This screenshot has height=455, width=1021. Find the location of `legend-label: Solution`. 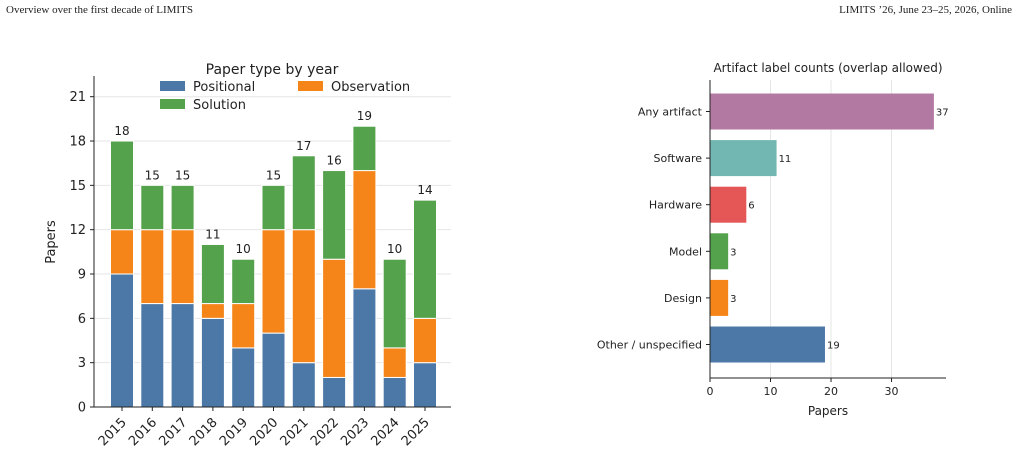

legend-label: Solution is located at coordinates (219, 105).